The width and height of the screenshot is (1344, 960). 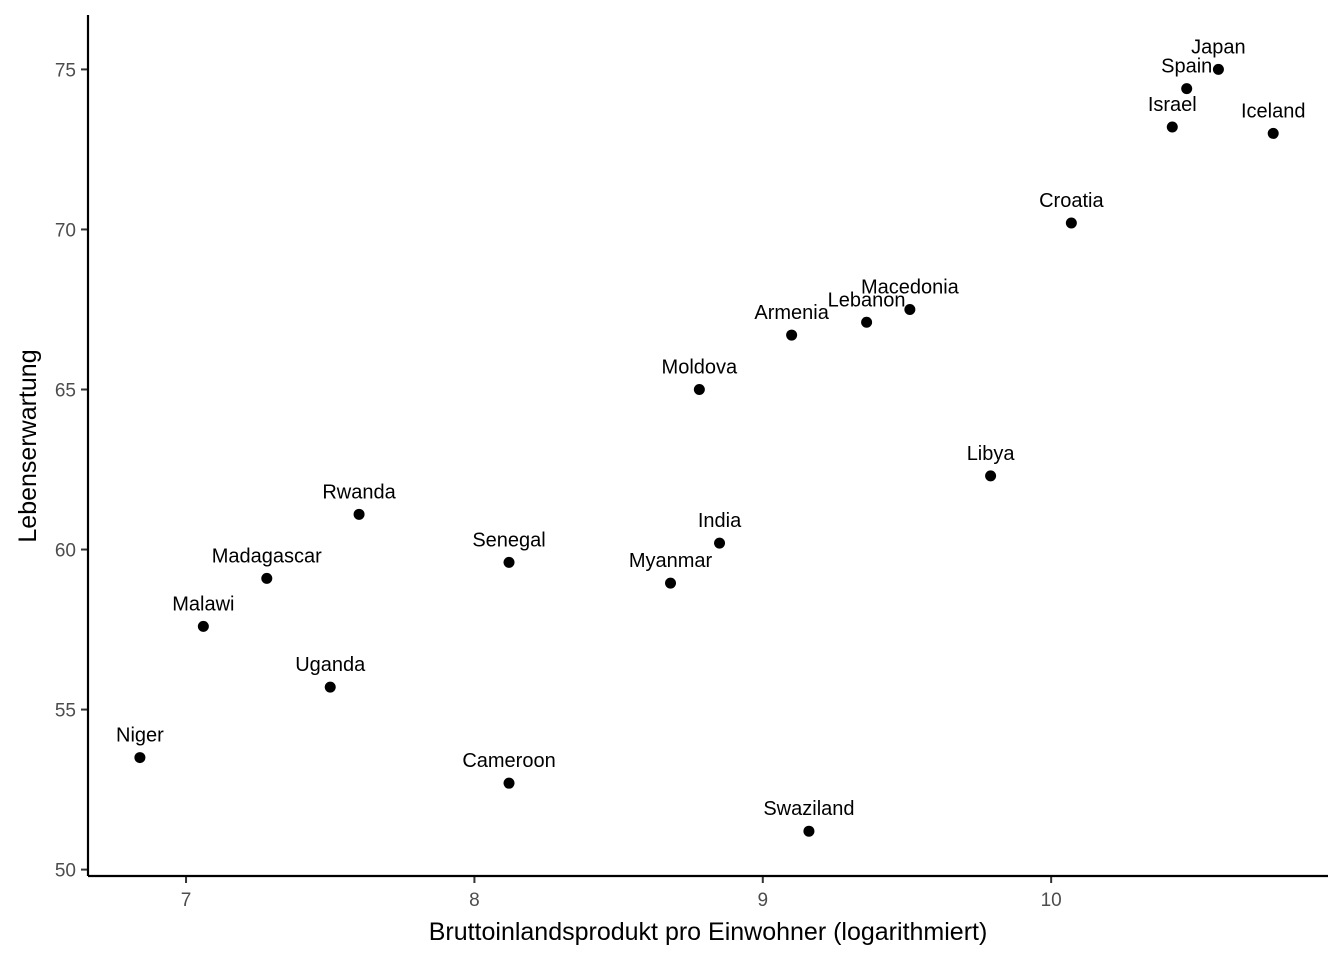 What do you see at coordinates (1051, 900) in the screenshot?
I see `x-tick-label: 10` at bounding box center [1051, 900].